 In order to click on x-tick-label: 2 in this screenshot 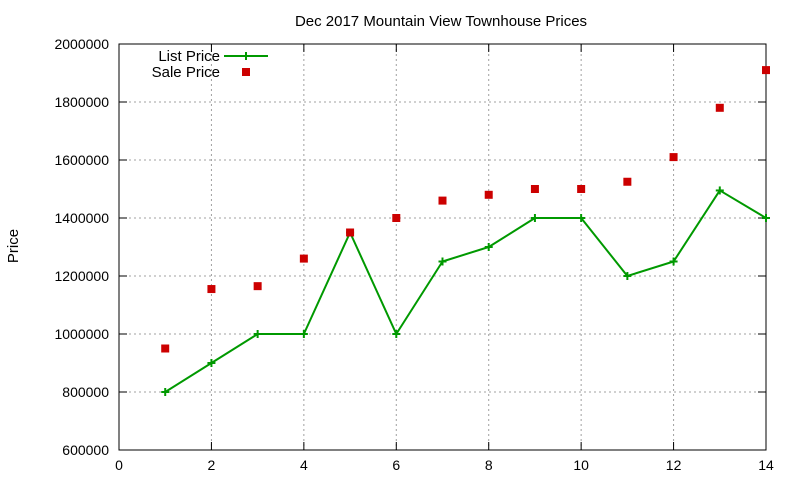, I will do `click(212, 465)`.